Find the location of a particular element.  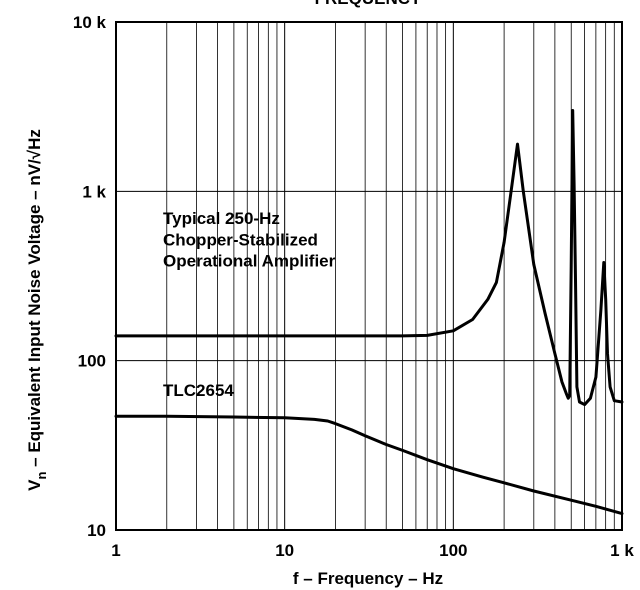

series-line-tlc2654 is located at coordinates (369, 465).